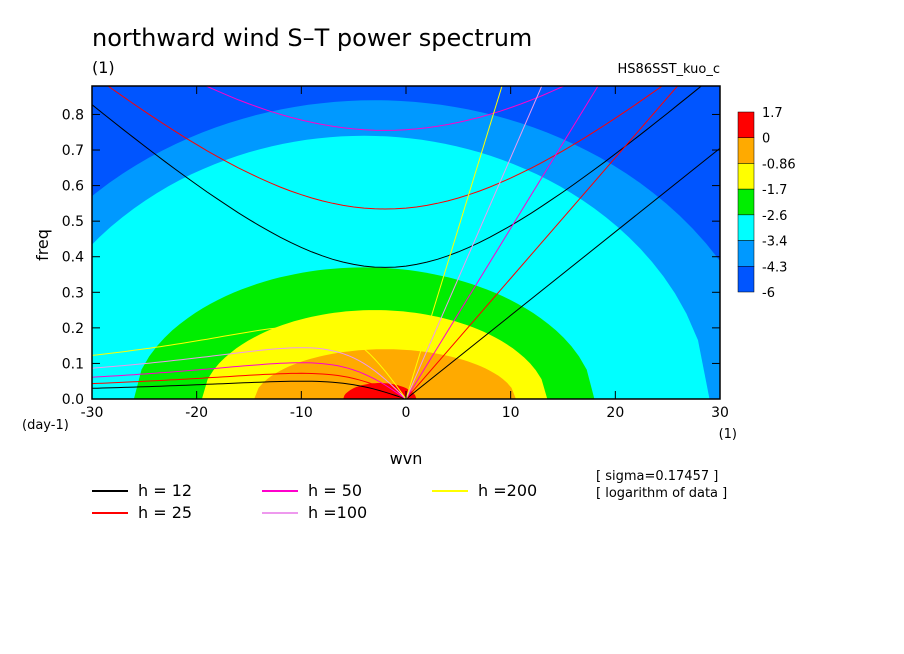 The width and height of the screenshot is (904, 654). I want to click on colorbar-label: 1.7, so click(772, 113).